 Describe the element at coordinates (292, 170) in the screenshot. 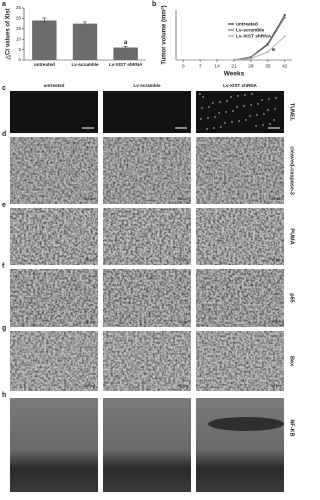

I see `marker-label: cleaved-caspase-3` at that location.